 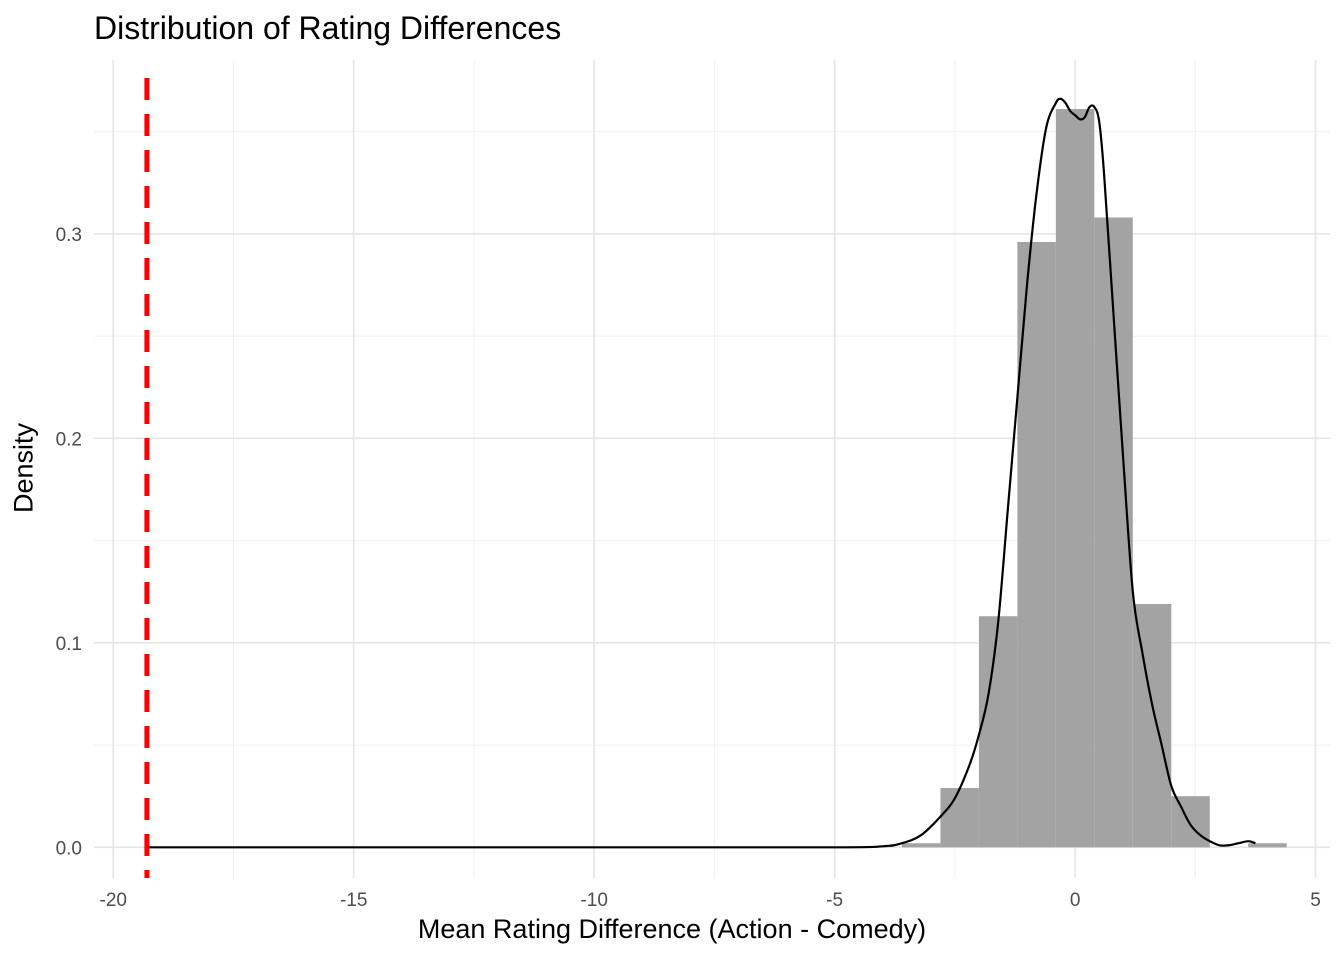 What do you see at coordinates (672, 929) in the screenshot?
I see `x-axis-label: Mean Rating Difference (Action - Comedy)` at bounding box center [672, 929].